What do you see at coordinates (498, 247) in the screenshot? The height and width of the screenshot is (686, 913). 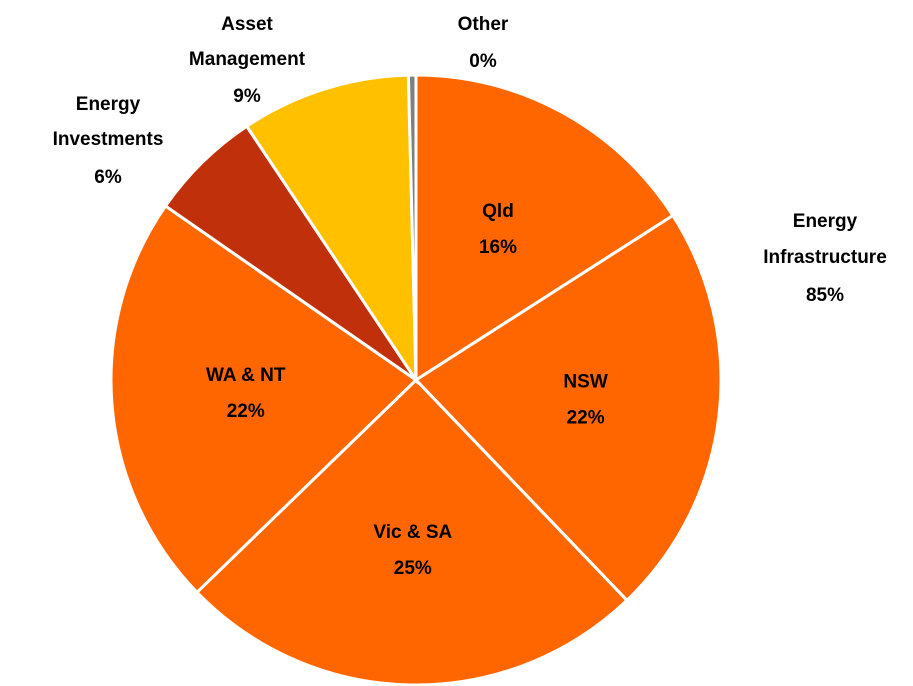 I see `slice-value-label: 16%` at bounding box center [498, 247].